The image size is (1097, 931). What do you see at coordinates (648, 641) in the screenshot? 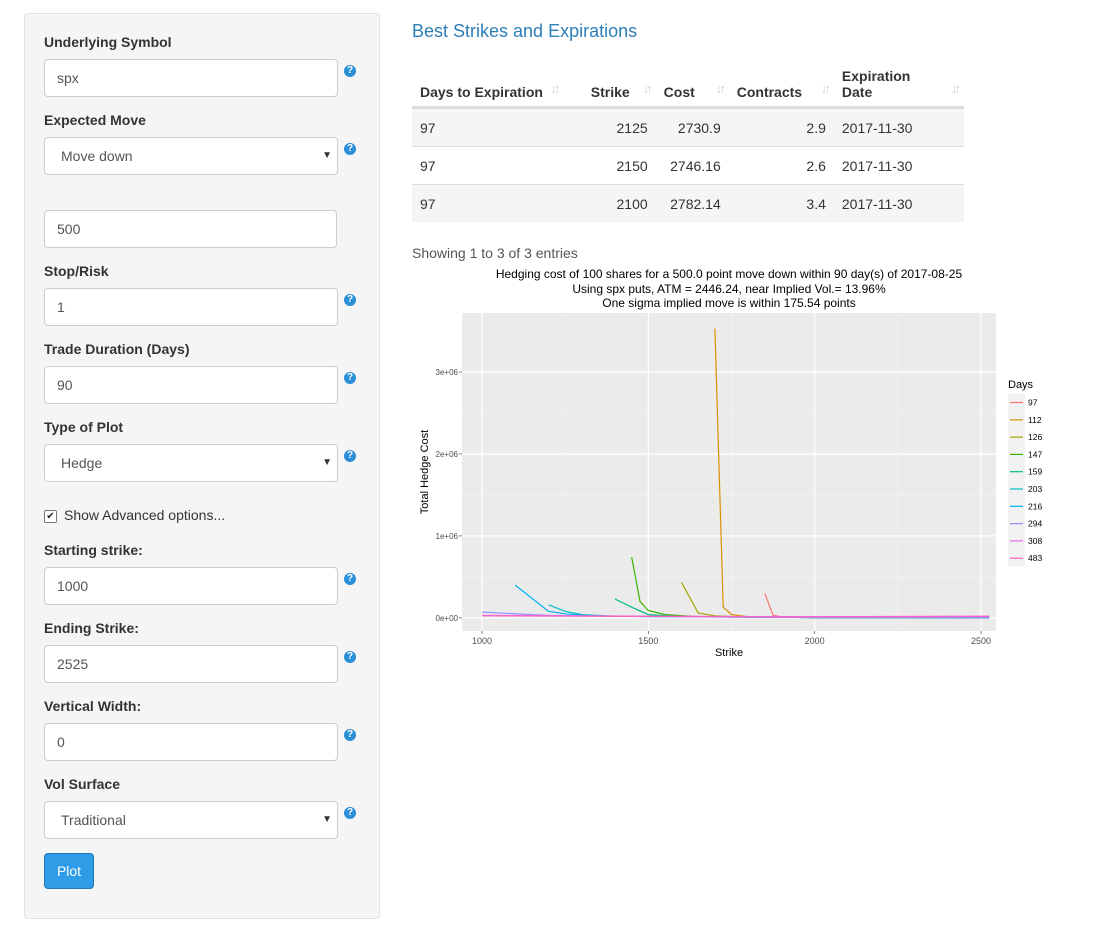
I see `x-tick-label: 1500` at bounding box center [648, 641].